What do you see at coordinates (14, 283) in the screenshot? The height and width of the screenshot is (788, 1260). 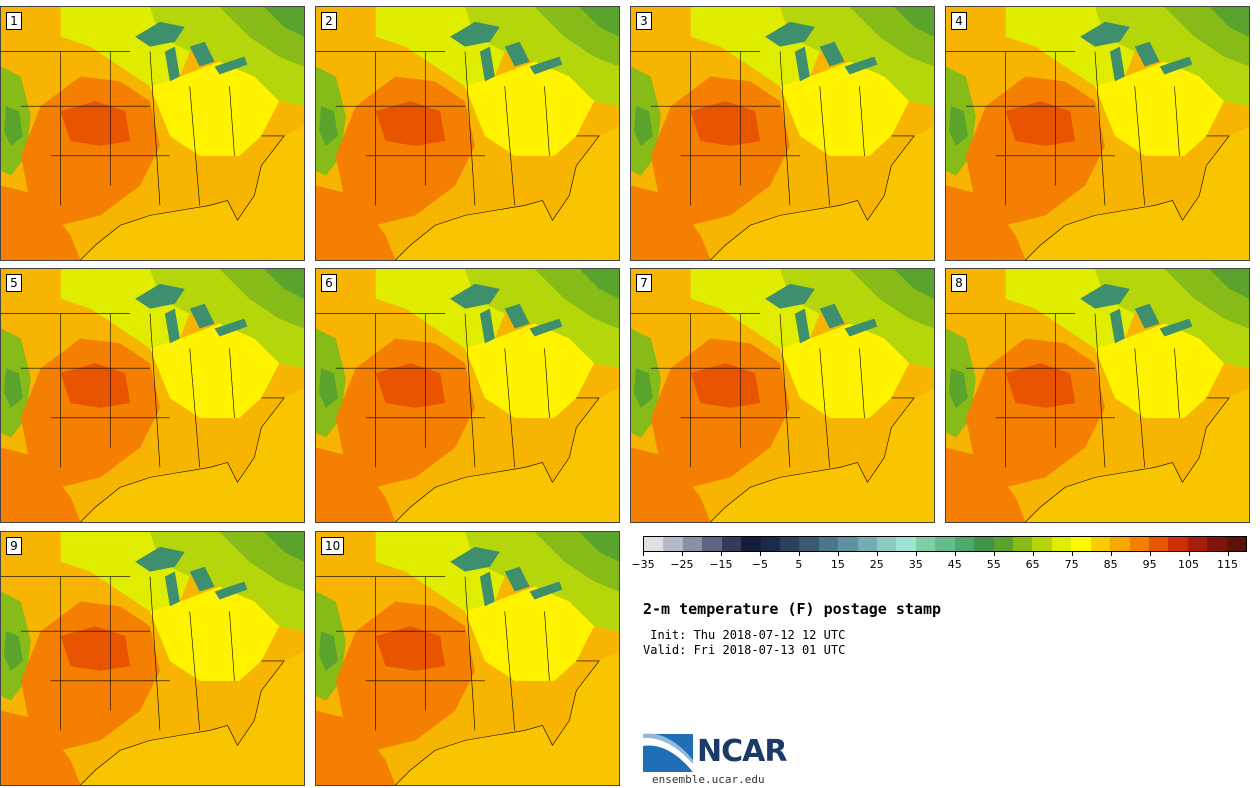 I see `stamp-number: 5` at bounding box center [14, 283].